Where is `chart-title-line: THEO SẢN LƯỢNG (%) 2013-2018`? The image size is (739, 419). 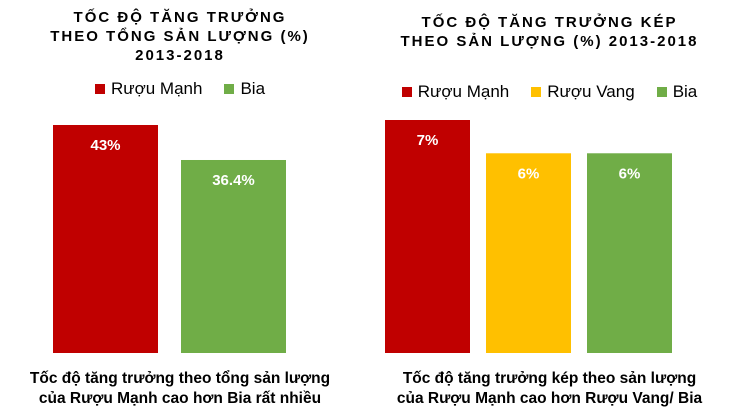 chart-title-line: THEO SẢN LƯỢNG (%) 2013-2018 is located at coordinates (549, 41).